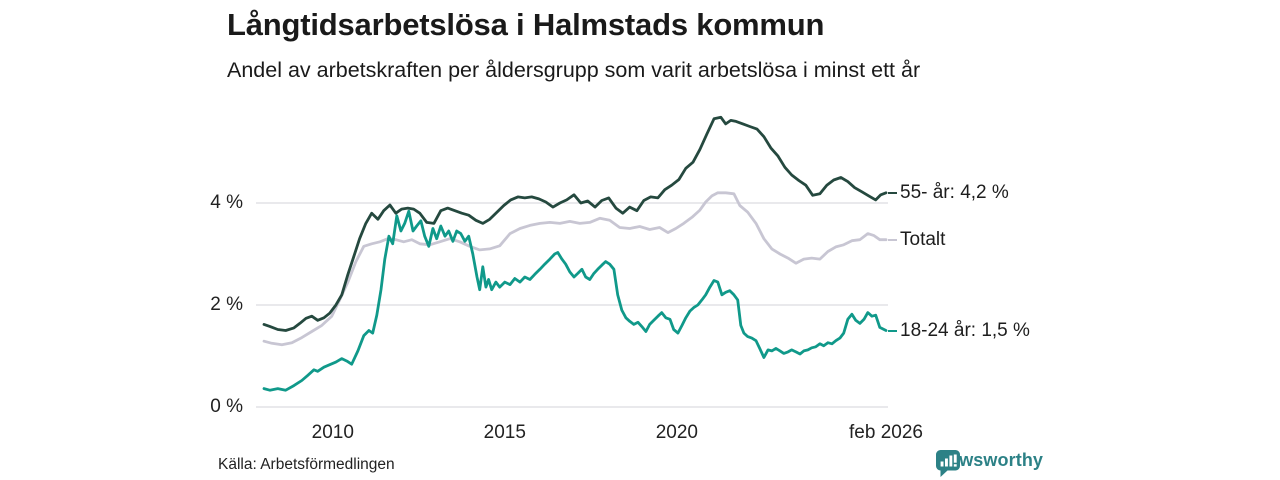 This screenshot has width=1280, height=480. Describe the element at coordinates (990, 460) in the screenshot. I see `newsworthy-wordmark: Newsworthy` at that location.